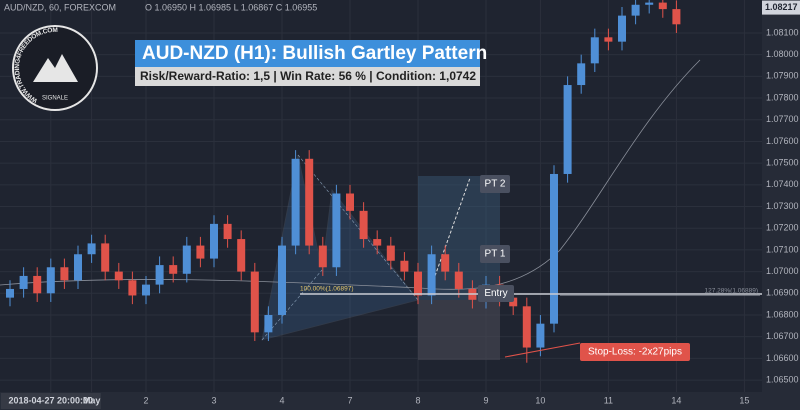 The image size is (800, 410). What do you see at coordinates (400, 401) in the screenshot?
I see `time-axis` at bounding box center [400, 401].